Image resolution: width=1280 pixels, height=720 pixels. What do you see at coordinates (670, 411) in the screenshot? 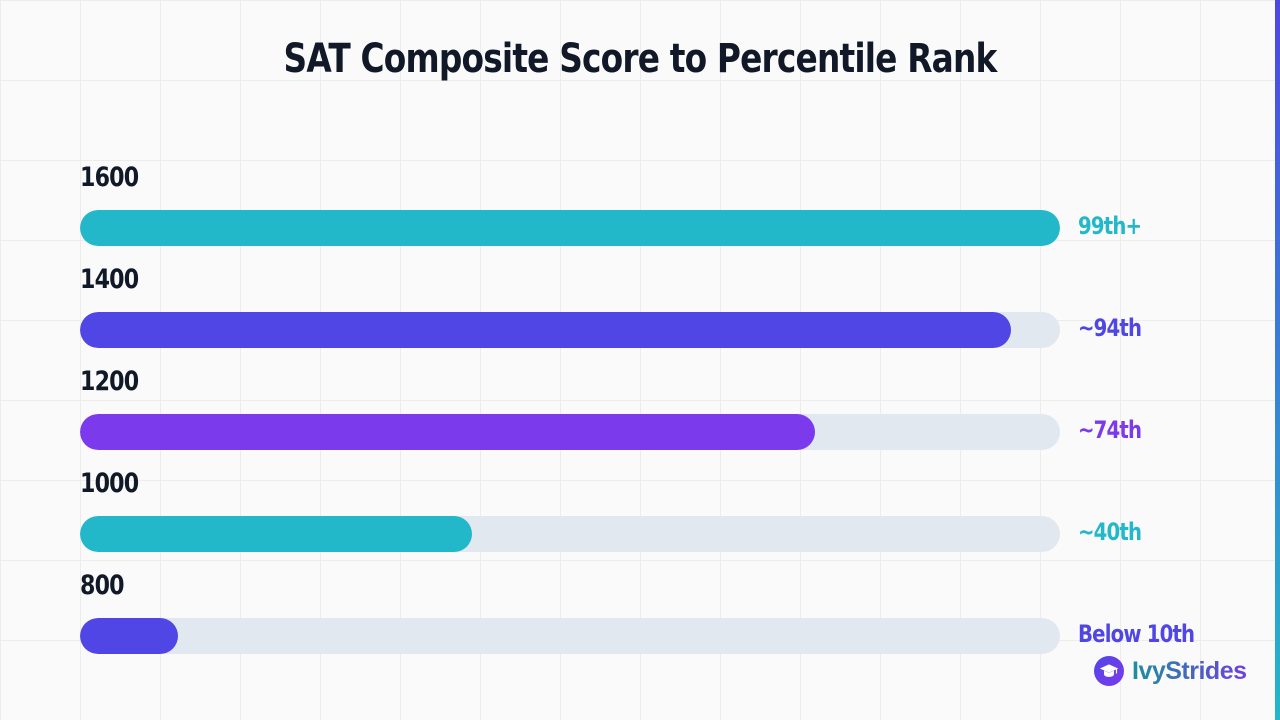
I see `bar-row: 1200 ~74th` at bounding box center [670, 411].